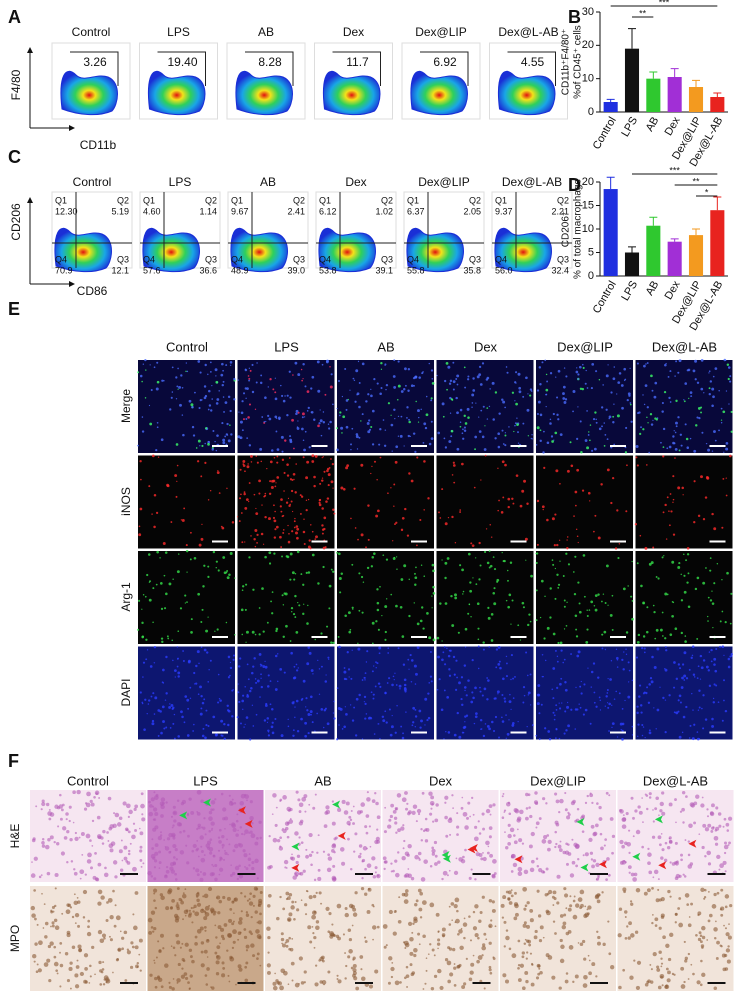 The image size is (735, 991). What do you see at coordinates (208, 211) in the screenshot?
I see `quadrant-value: 1.14` at bounding box center [208, 211].